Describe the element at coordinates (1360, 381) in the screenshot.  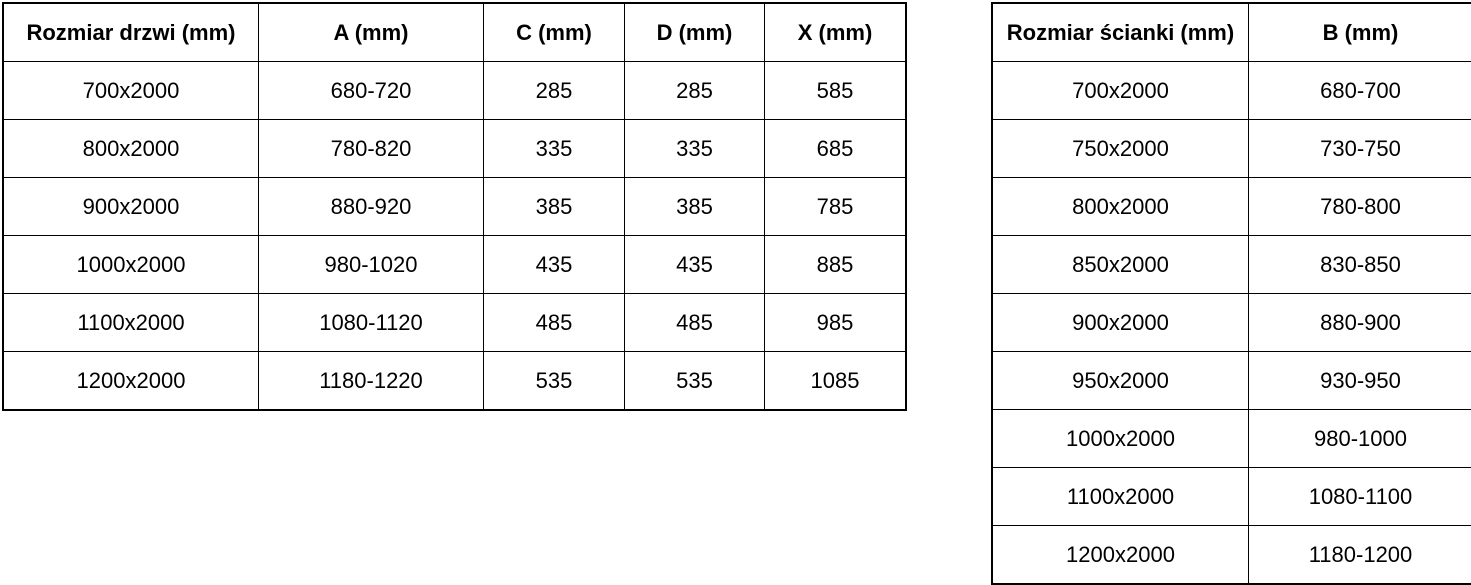
I see `table-cell: 930-950` at that location.